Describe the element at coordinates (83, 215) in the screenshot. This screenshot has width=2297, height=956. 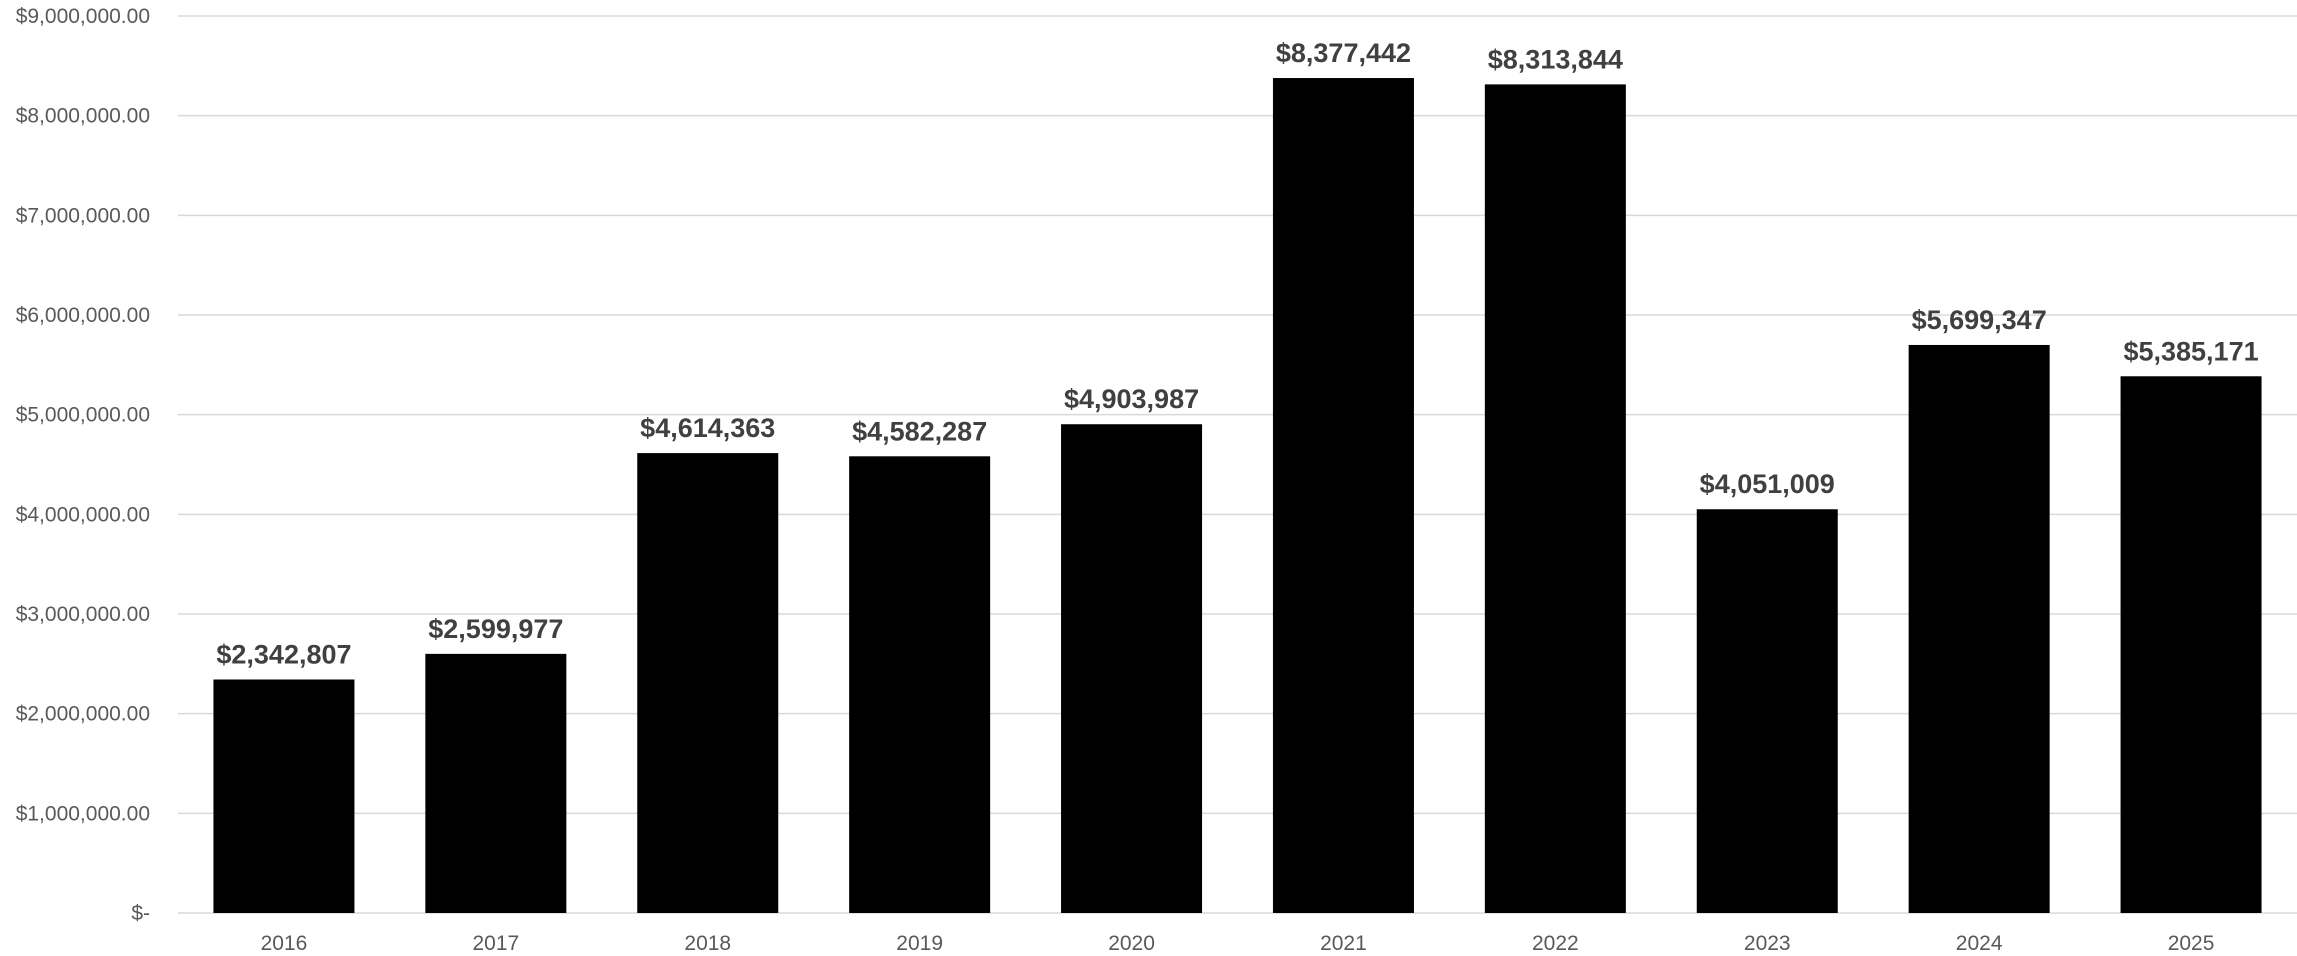
I see `y-tick-label: $7,000,000.00` at that location.